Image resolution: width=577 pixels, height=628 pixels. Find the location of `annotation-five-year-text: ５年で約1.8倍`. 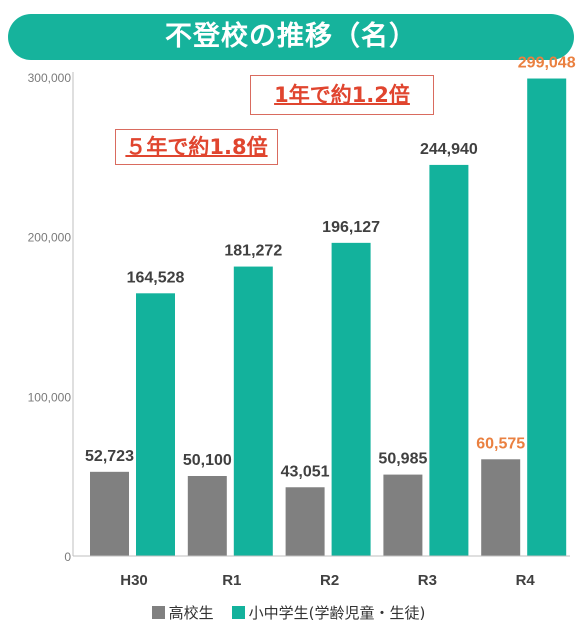

annotation-five-year-text: ５年で約1.8倍 is located at coordinates (196, 147).